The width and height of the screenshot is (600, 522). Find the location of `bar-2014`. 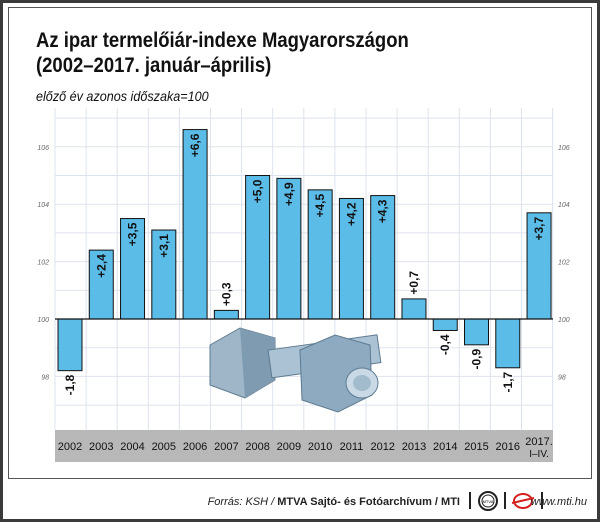

bar-2014 is located at coordinates (445, 324).